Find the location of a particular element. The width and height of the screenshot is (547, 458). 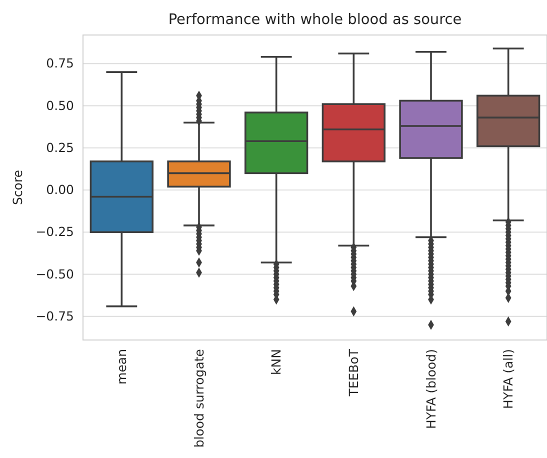

y-tick-label: −0.25 is located at coordinates (55, 232).